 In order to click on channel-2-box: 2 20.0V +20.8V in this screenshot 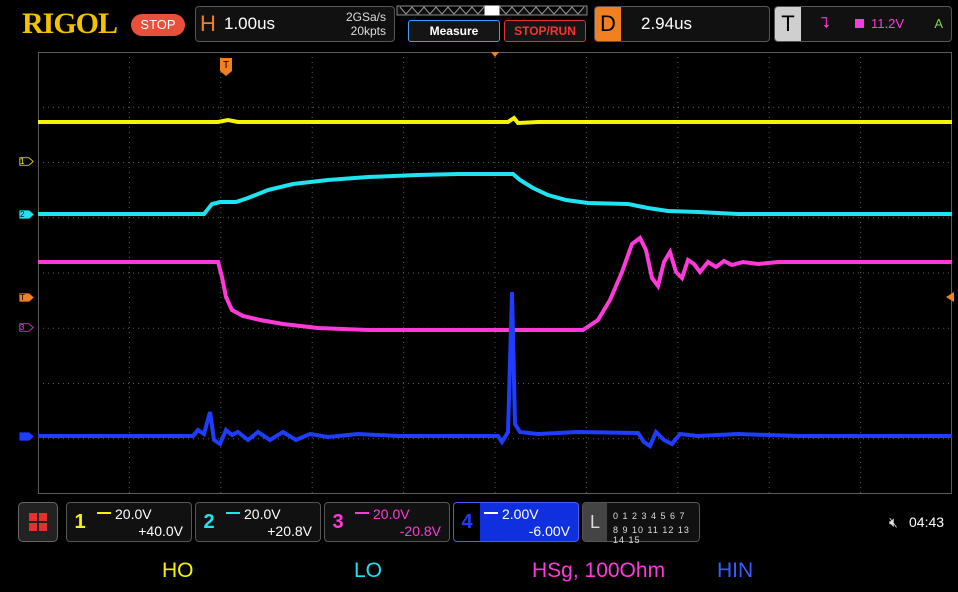, I will do `click(258, 522)`.